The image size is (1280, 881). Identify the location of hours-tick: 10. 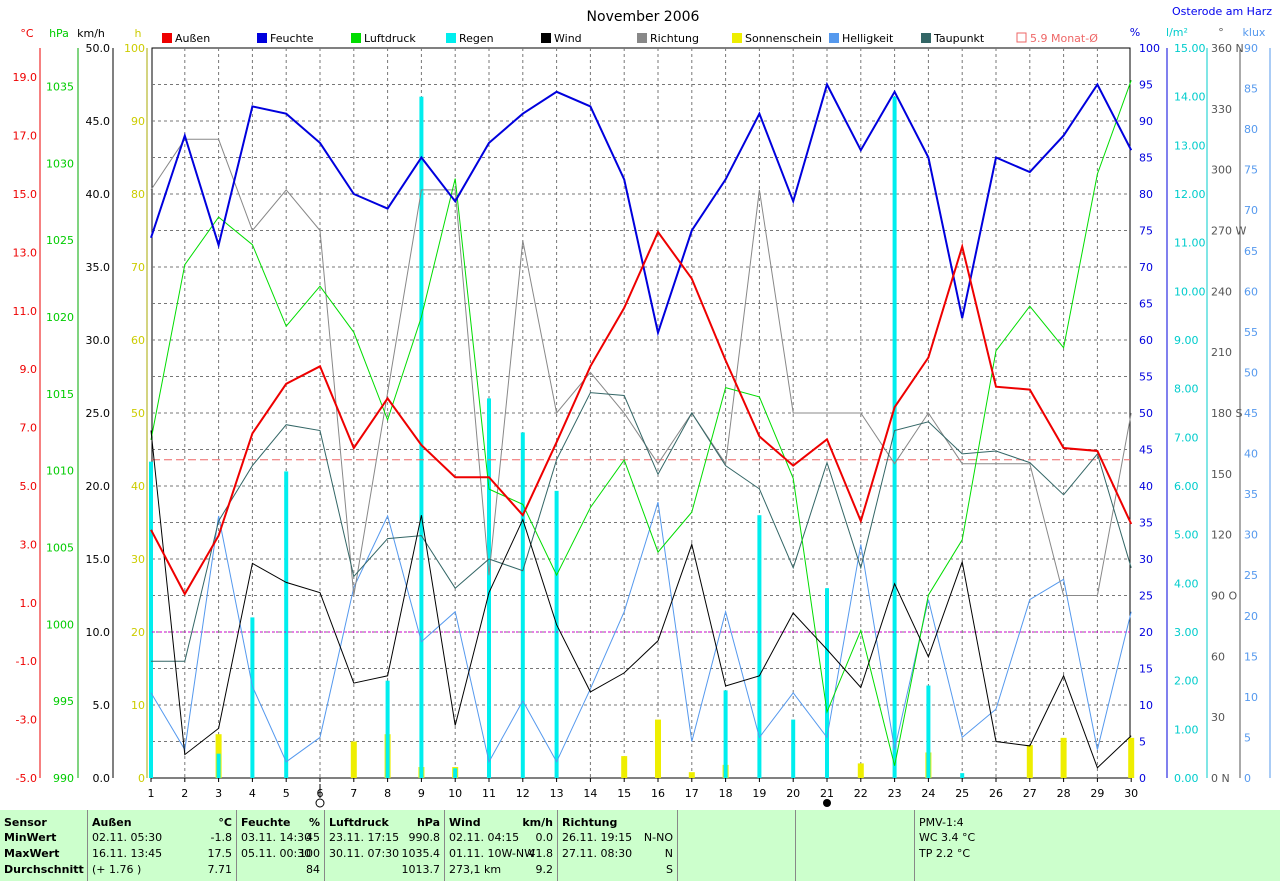
(138, 705).